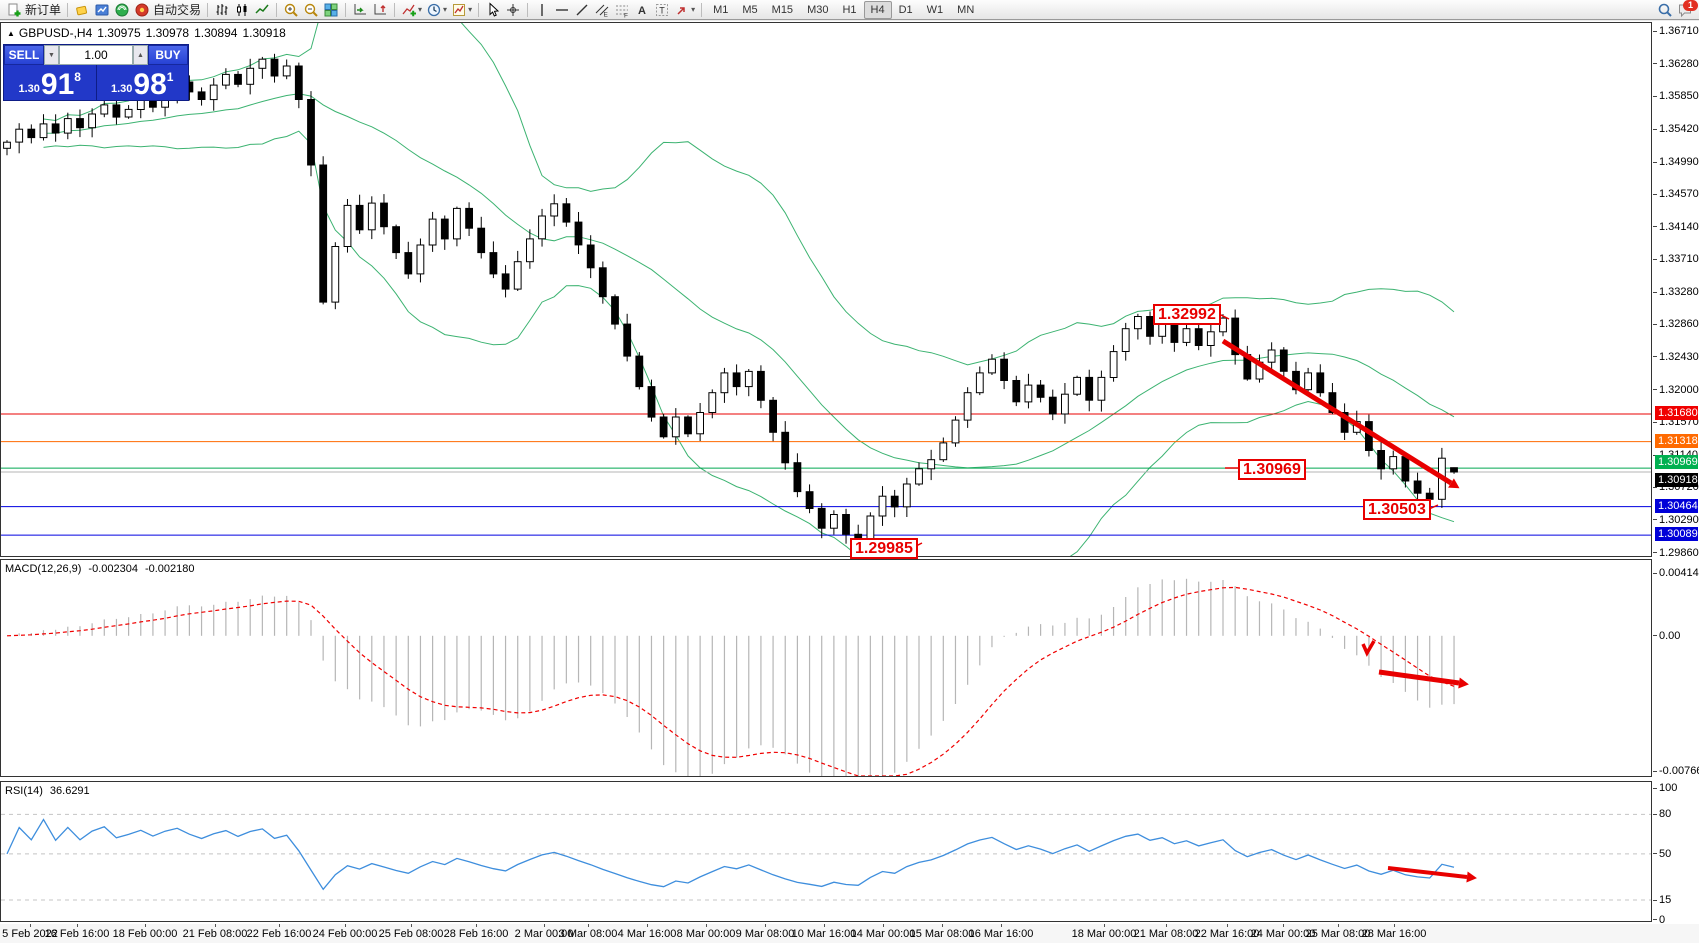 Image resolution: width=1699 pixels, height=943 pixels. What do you see at coordinates (1187, 314) in the screenshot?
I see `price-label-annotation: 1.32992` at bounding box center [1187, 314].